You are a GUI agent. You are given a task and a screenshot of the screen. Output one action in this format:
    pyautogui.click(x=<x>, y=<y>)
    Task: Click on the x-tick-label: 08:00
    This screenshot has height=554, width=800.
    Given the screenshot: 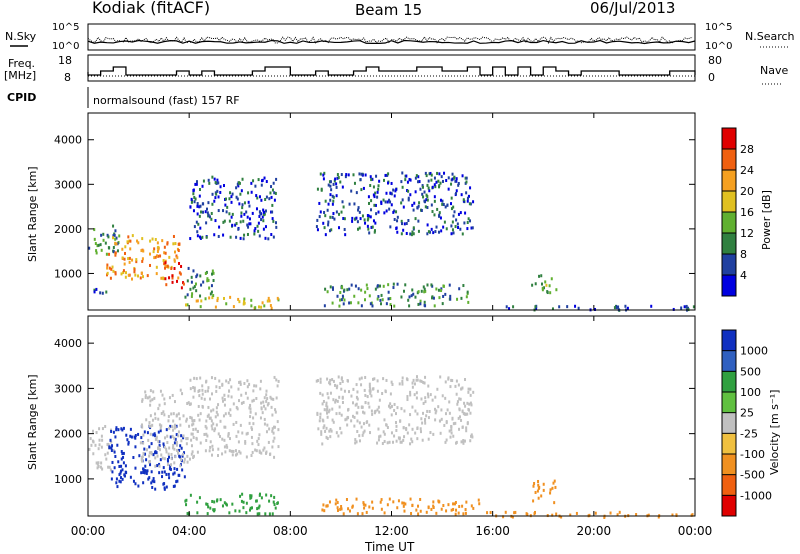 What is the action you would take?
    pyautogui.click(x=290, y=531)
    